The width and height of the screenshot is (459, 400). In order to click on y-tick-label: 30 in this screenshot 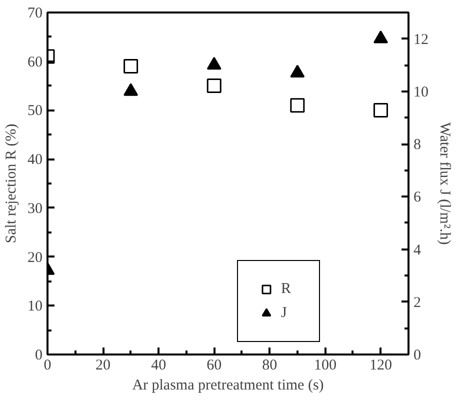, I will do `click(35, 208)`.